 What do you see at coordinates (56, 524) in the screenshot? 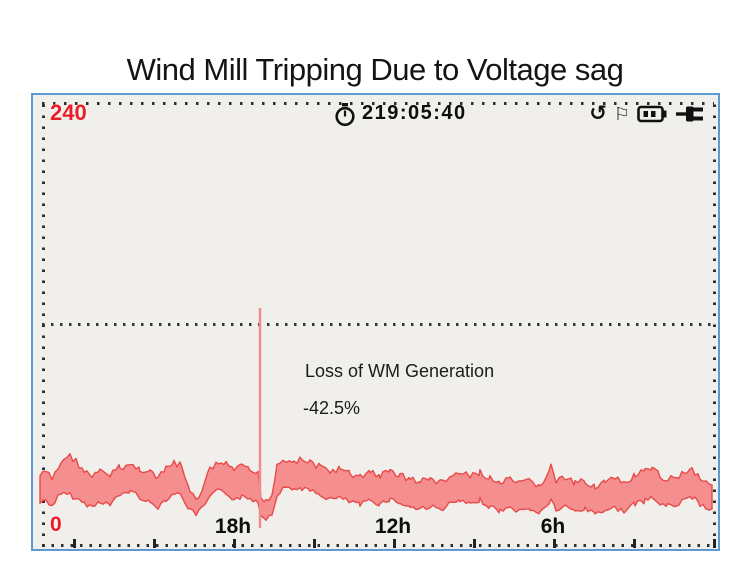
I see `y-axis-min-label: 0` at bounding box center [56, 524].